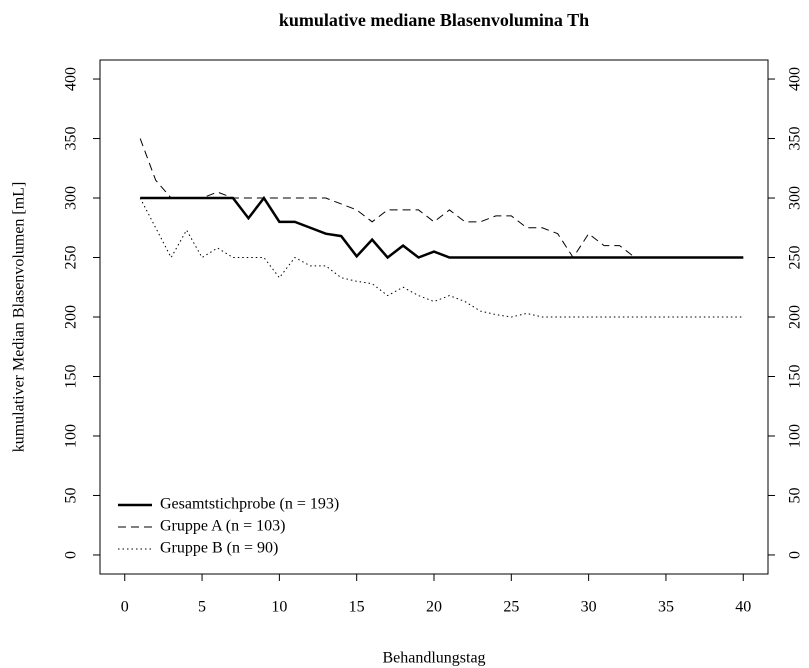 This screenshot has width=809, height=668. What do you see at coordinates (795, 376) in the screenshot?
I see `y2-tick-label: 150` at bounding box center [795, 376].